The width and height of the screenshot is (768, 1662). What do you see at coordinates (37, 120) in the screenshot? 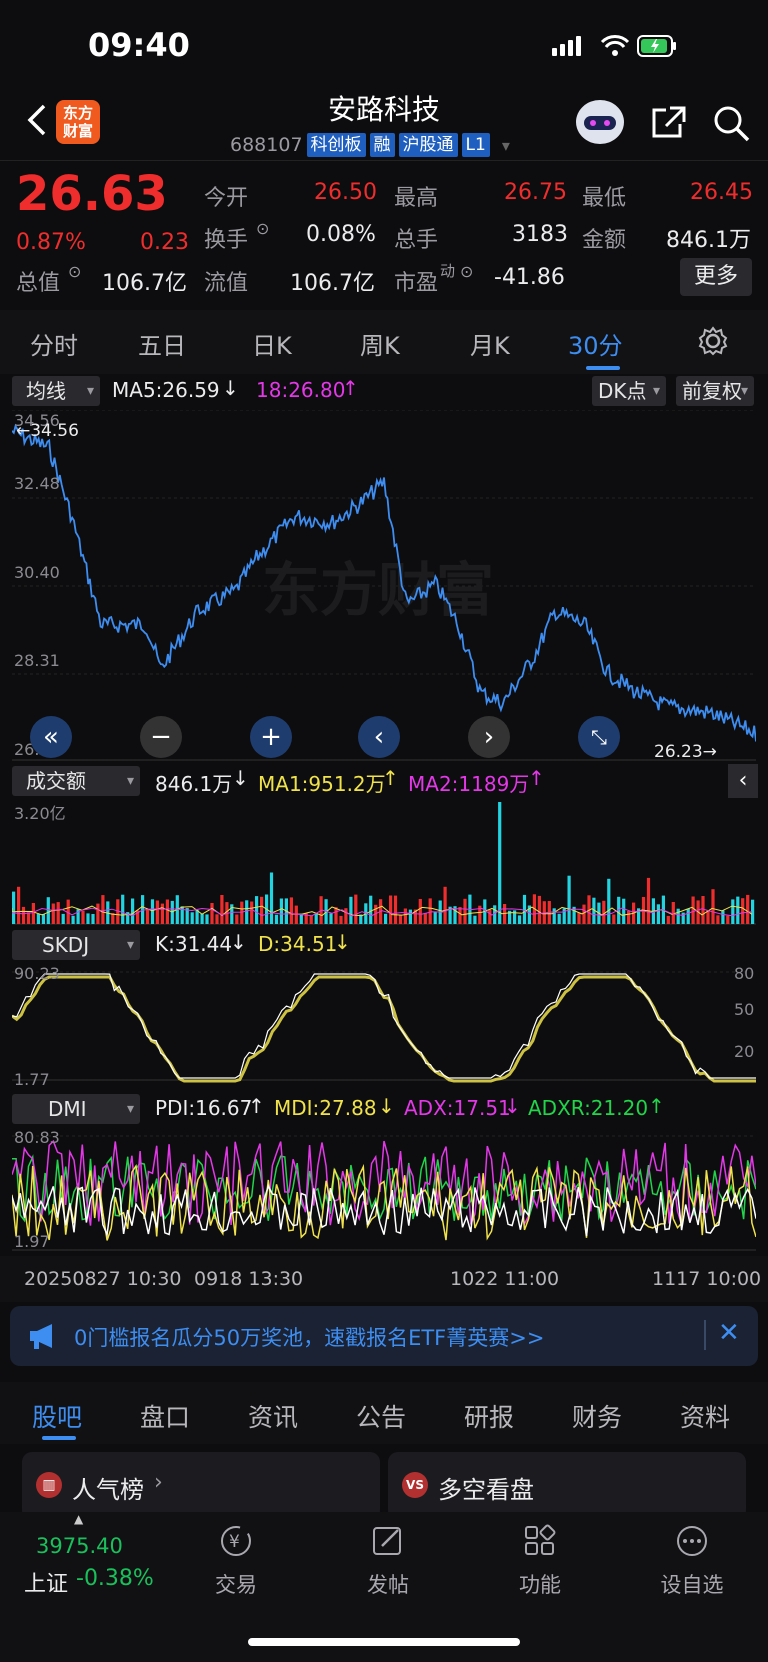
I see `back-button` at bounding box center [37, 120].